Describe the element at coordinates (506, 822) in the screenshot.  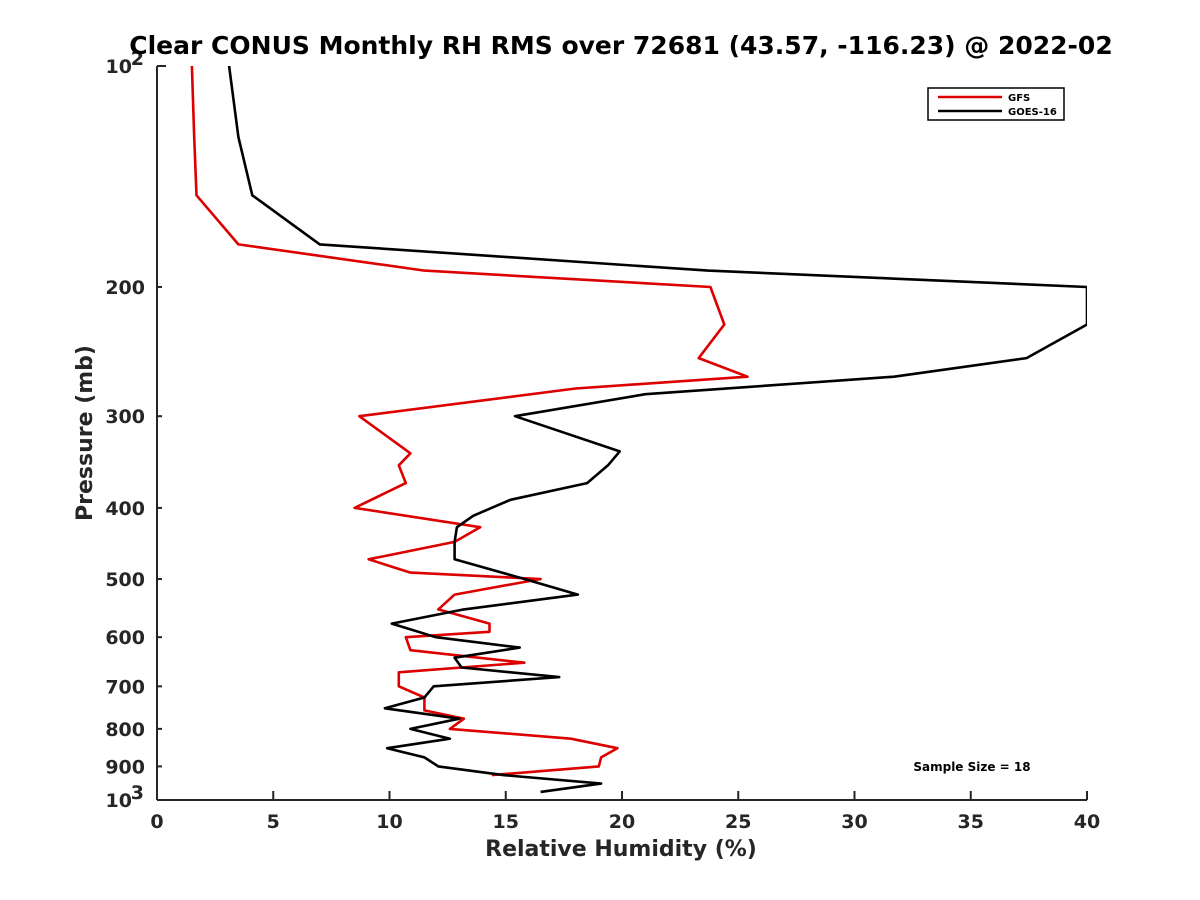
I see `x-tick-label: 15` at that location.